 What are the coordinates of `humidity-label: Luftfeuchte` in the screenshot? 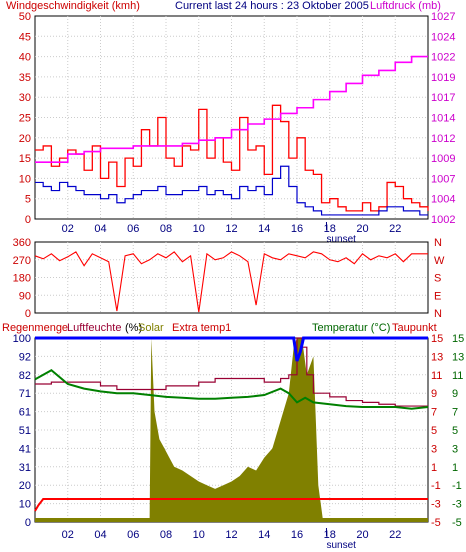 It's located at (94, 328).